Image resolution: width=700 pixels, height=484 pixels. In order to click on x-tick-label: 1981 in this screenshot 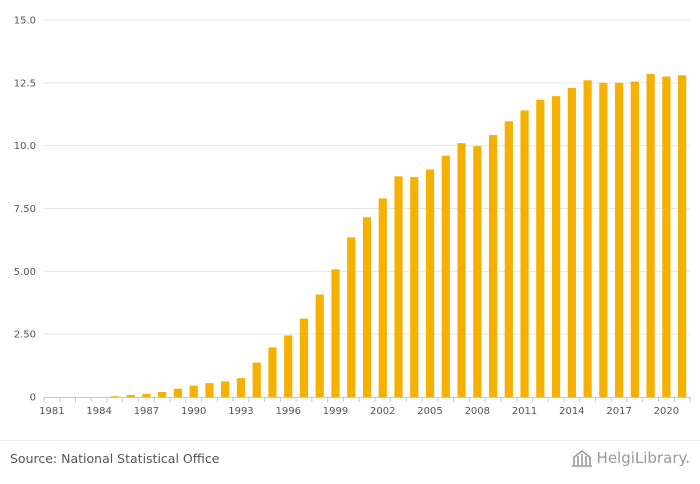, I will do `click(51, 411)`.